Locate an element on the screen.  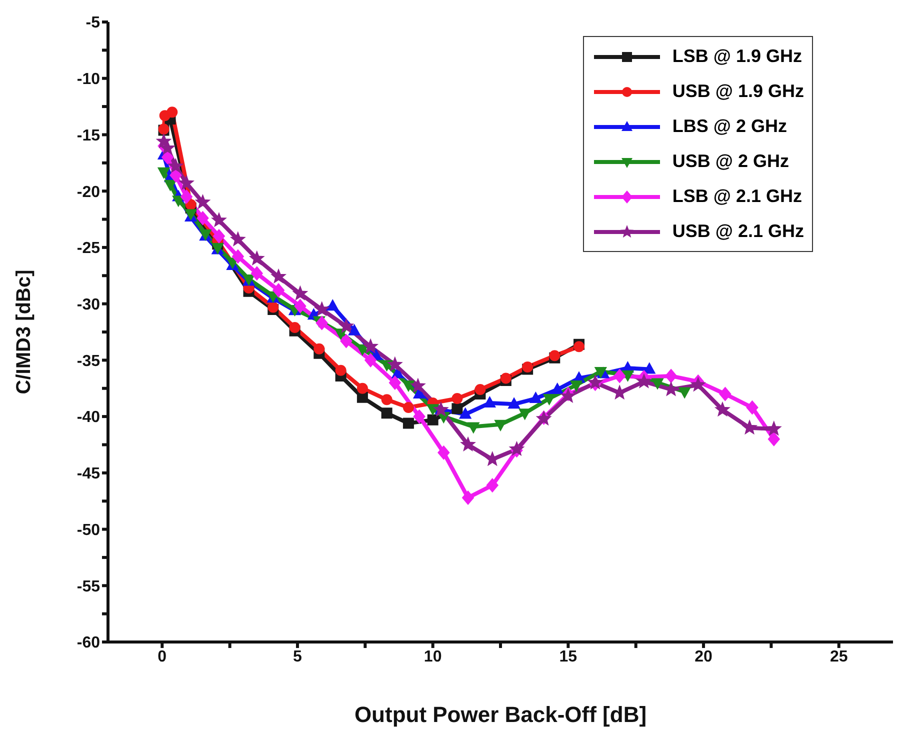
y-tick-label: -40 is located at coordinates (88, 417).